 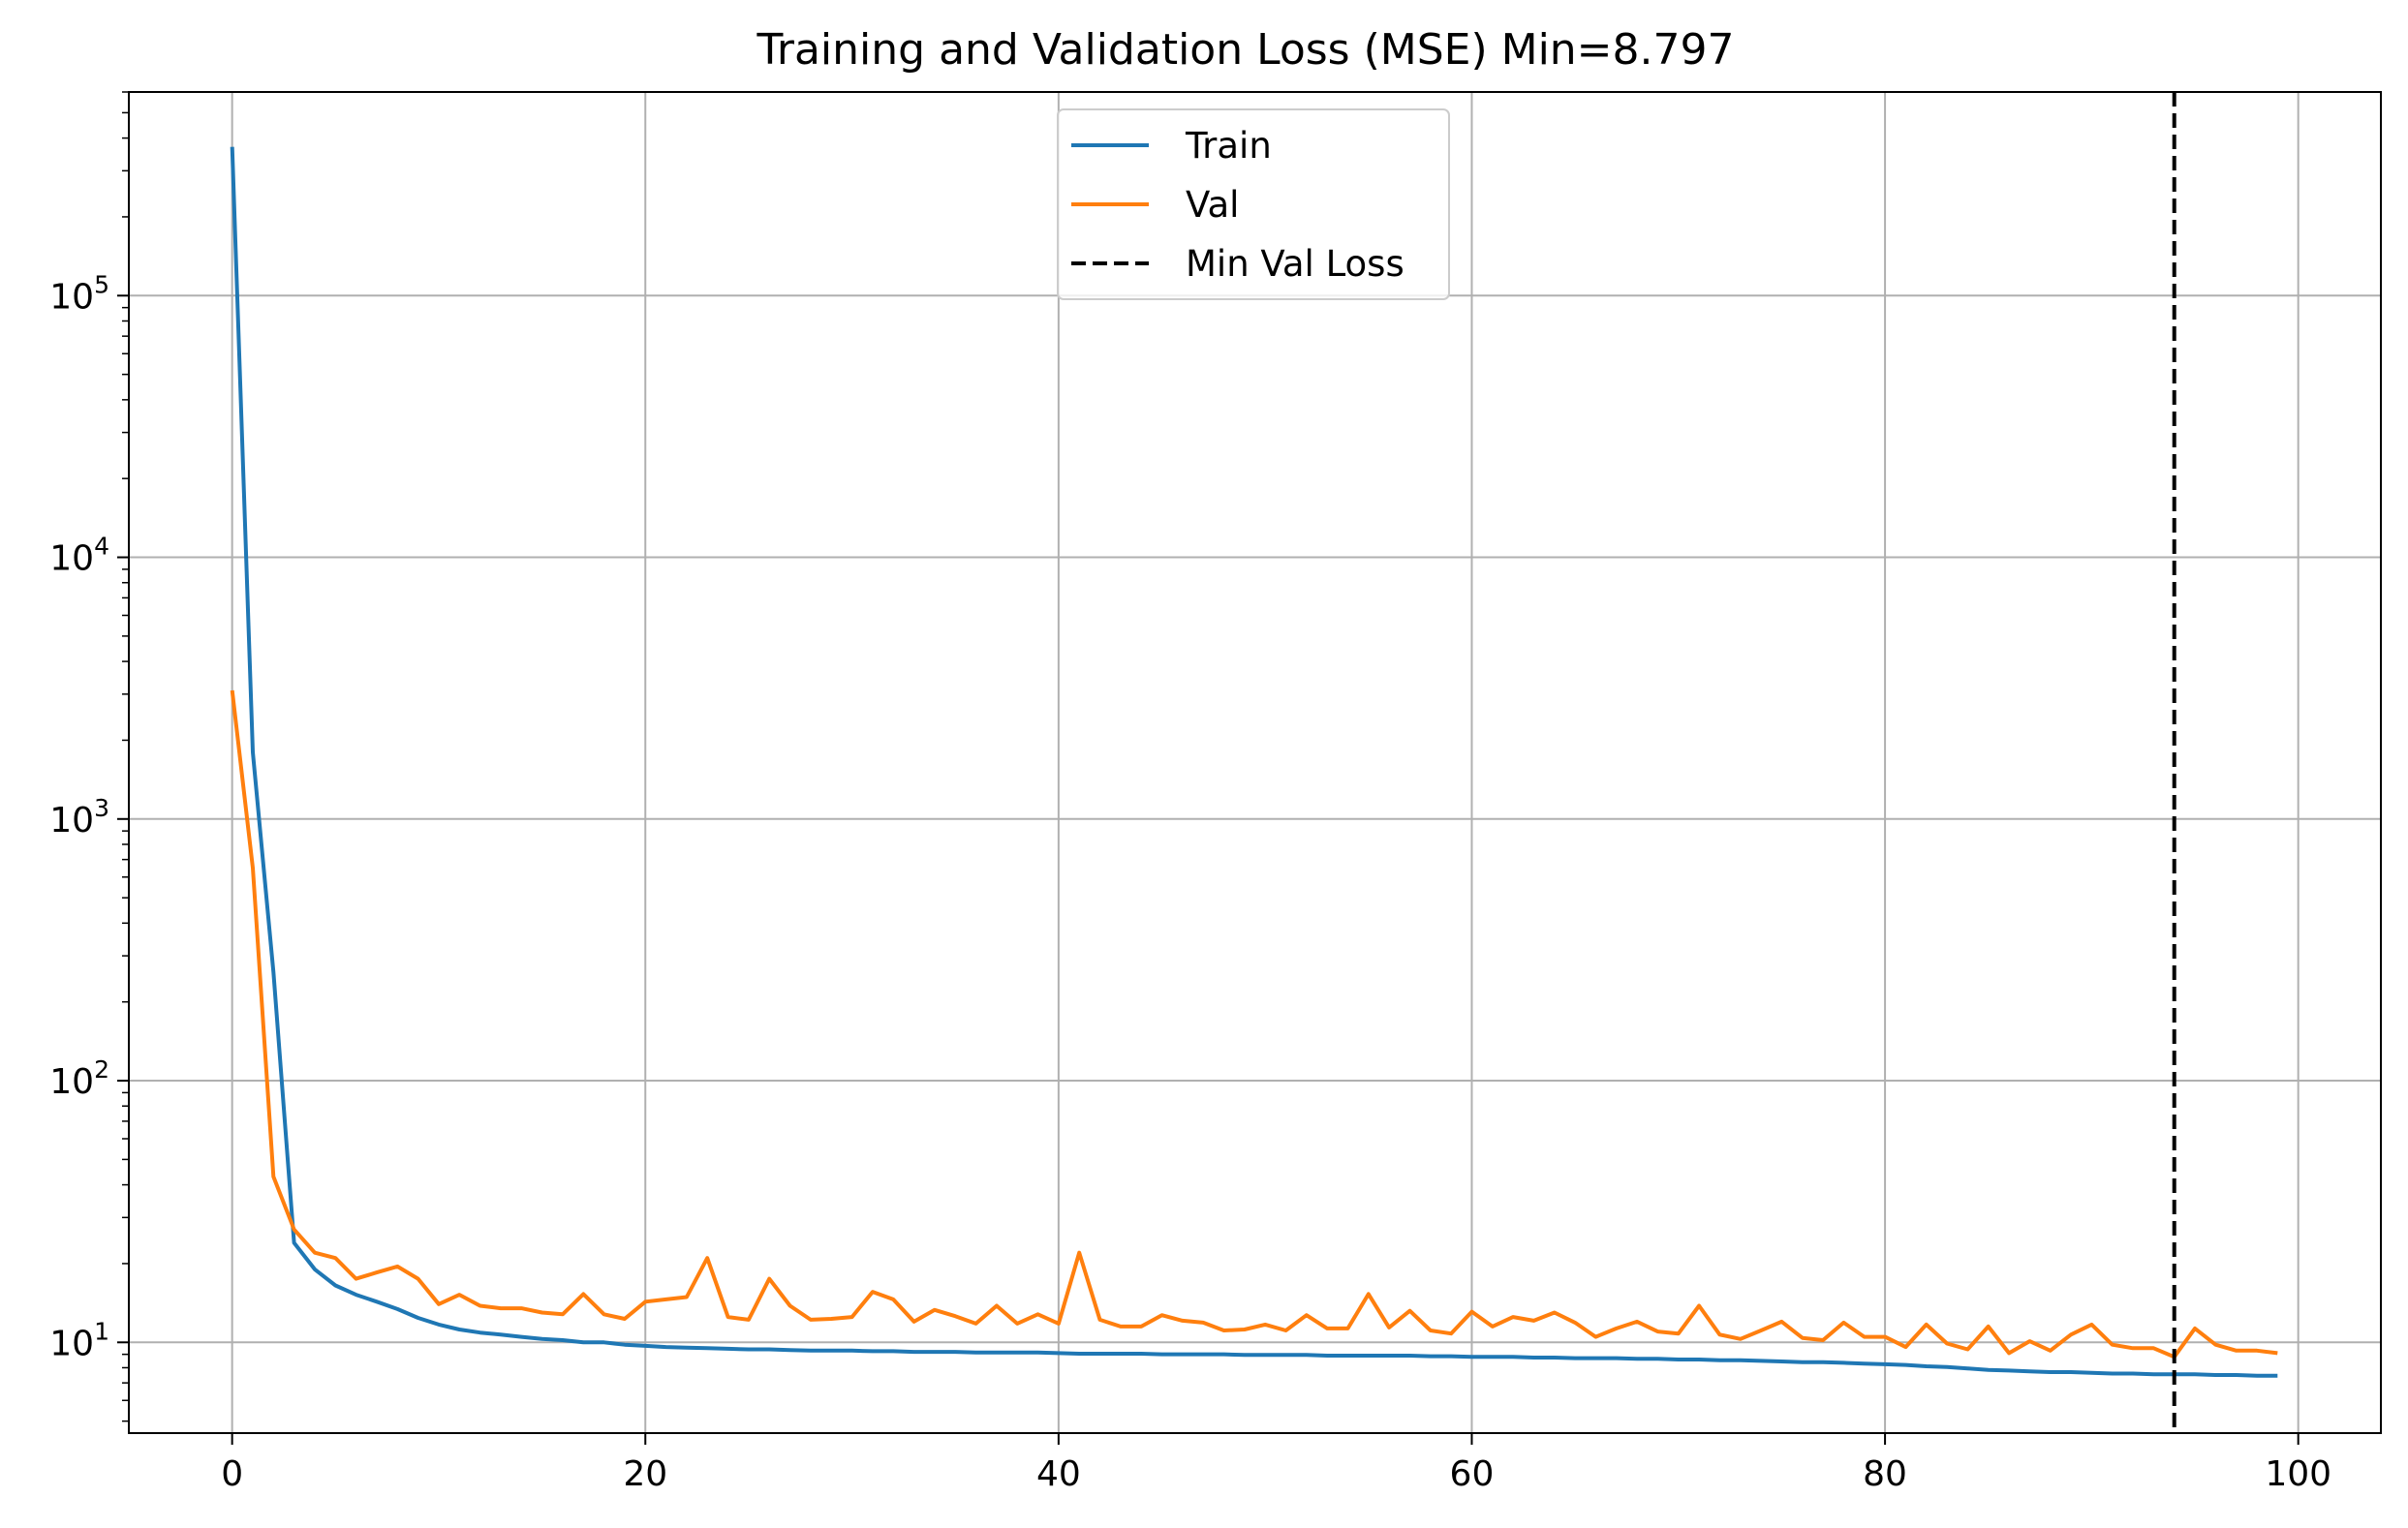 What do you see at coordinates (645, 1474) in the screenshot?
I see `x-tick-label: 20` at bounding box center [645, 1474].